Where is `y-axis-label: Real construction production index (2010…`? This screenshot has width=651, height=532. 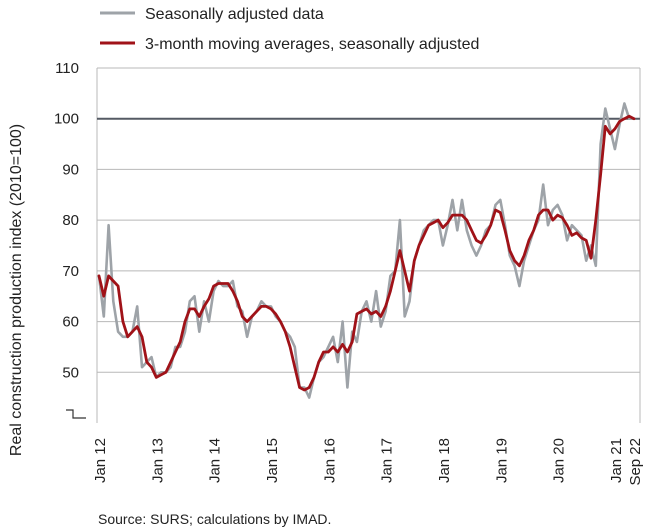 y-axis-label: Real construction production index (2010… is located at coordinates (16, 290).